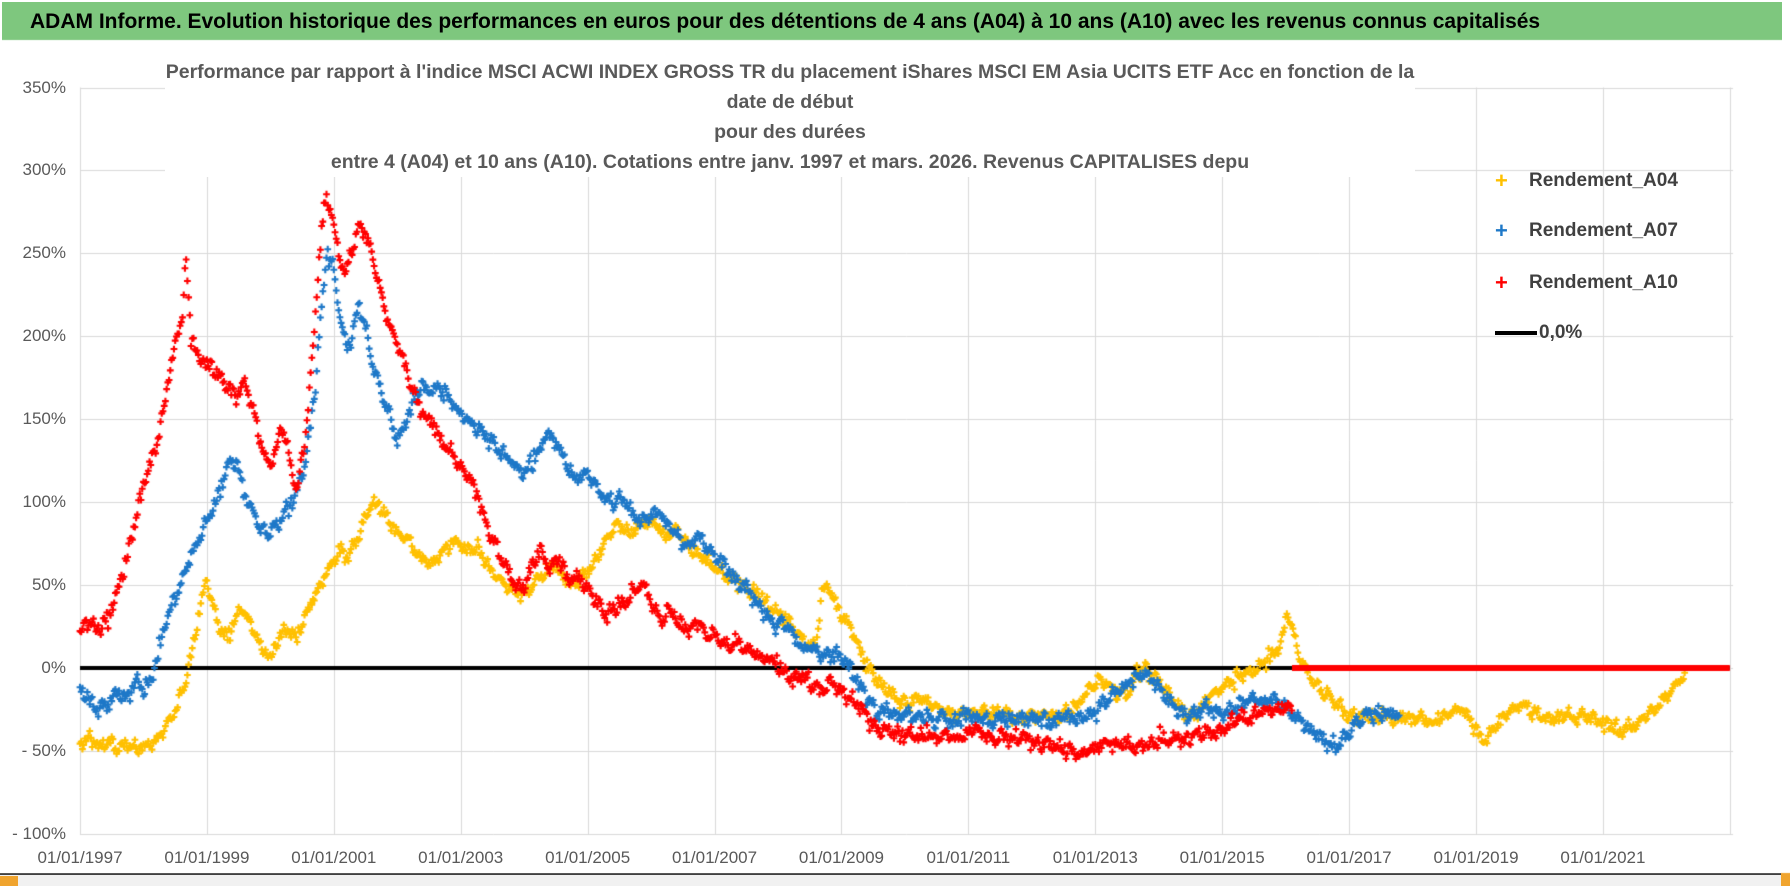 The width and height of the screenshot is (1790, 886). I want to click on zero-line-icon, so click(1516, 333).